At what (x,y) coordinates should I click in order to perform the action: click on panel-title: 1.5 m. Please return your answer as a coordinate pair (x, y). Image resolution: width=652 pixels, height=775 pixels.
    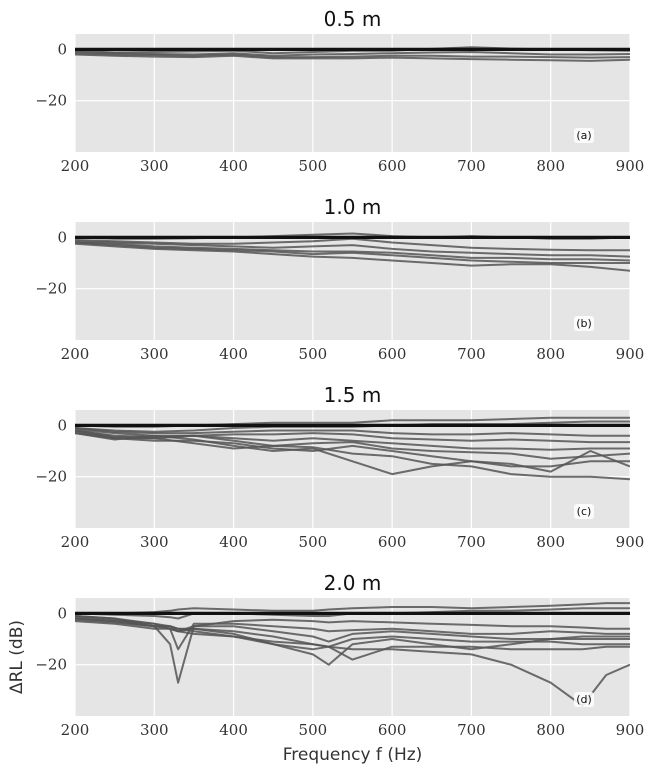
    Looking at the image, I should click on (353, 395).